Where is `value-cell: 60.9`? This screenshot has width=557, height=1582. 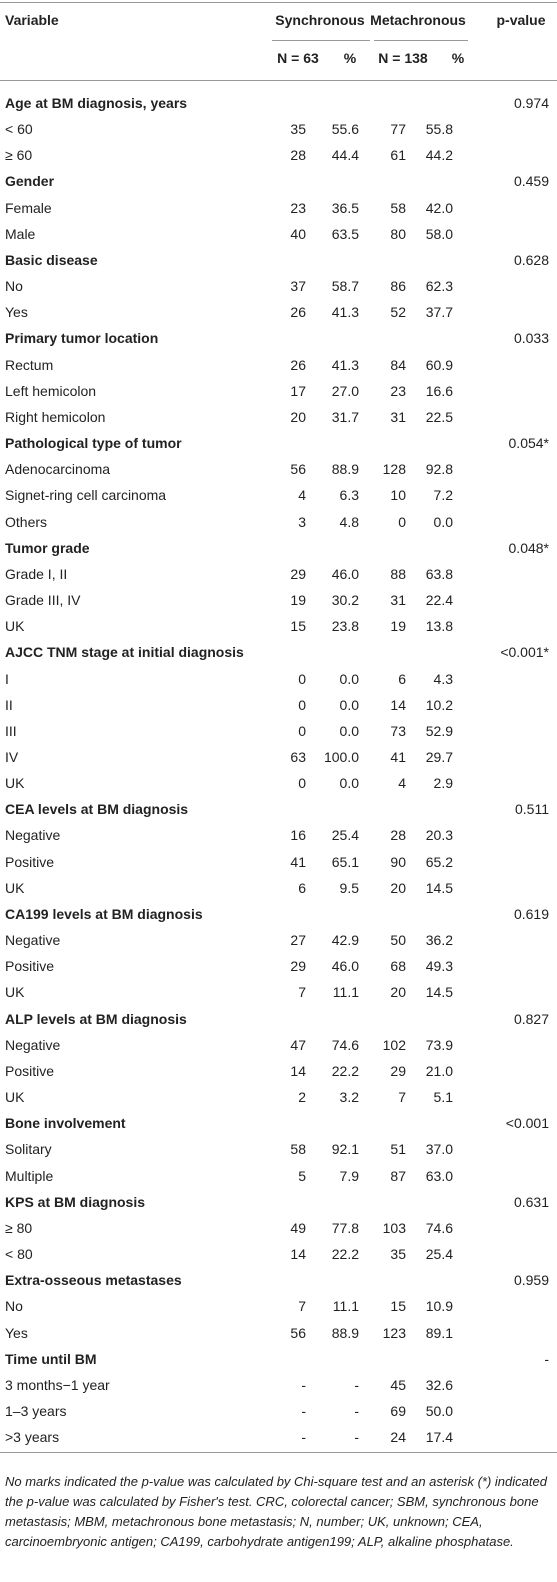
value-cell: 60.9 is located at coordinates (439, 364).